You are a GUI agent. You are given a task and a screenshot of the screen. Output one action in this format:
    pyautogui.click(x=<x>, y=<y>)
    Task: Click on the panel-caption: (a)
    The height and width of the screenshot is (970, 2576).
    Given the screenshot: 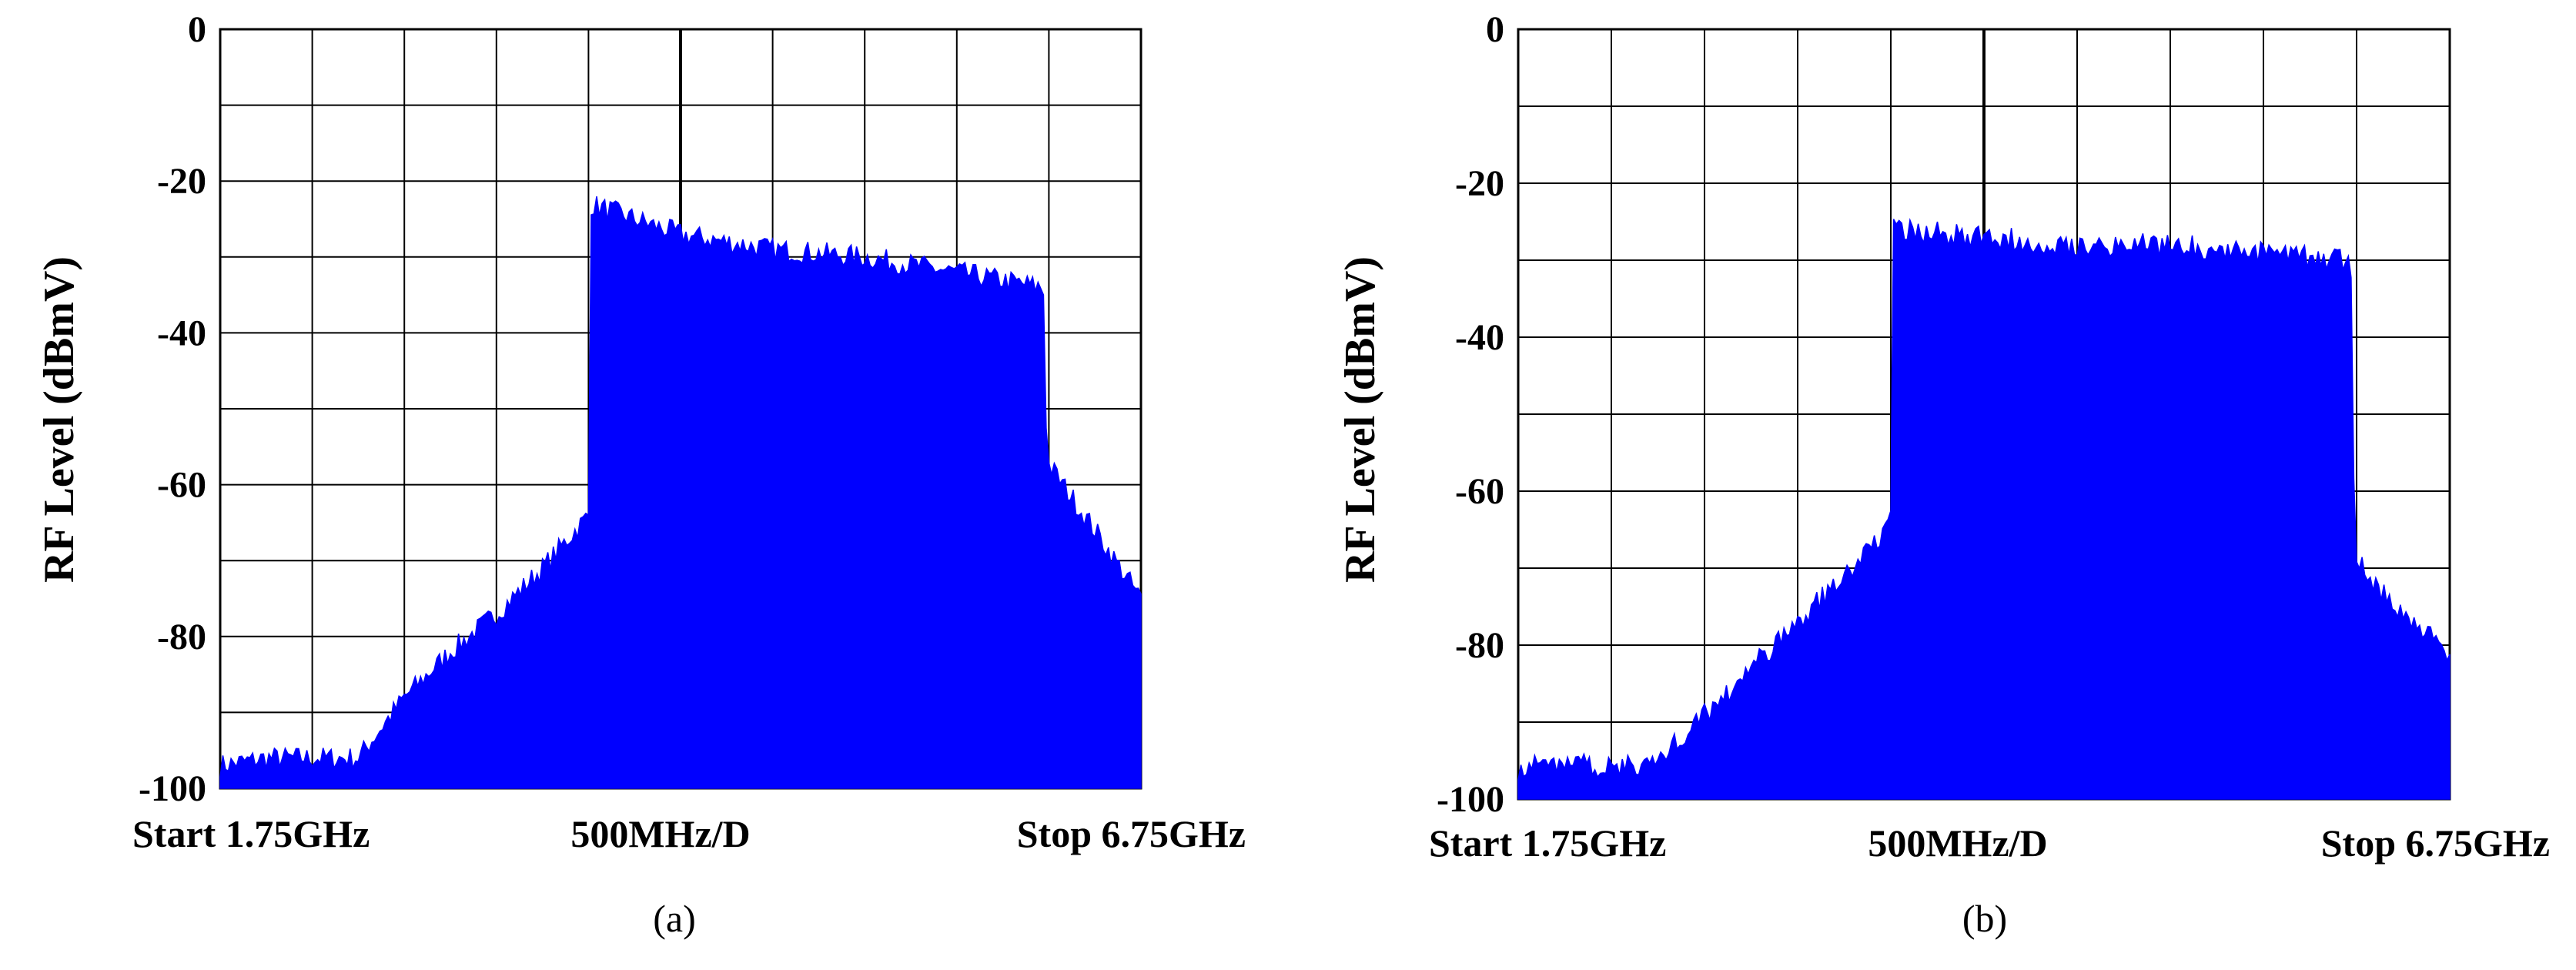 What is the action you would take?
    pyautogui.click(x=674, y=919)
    